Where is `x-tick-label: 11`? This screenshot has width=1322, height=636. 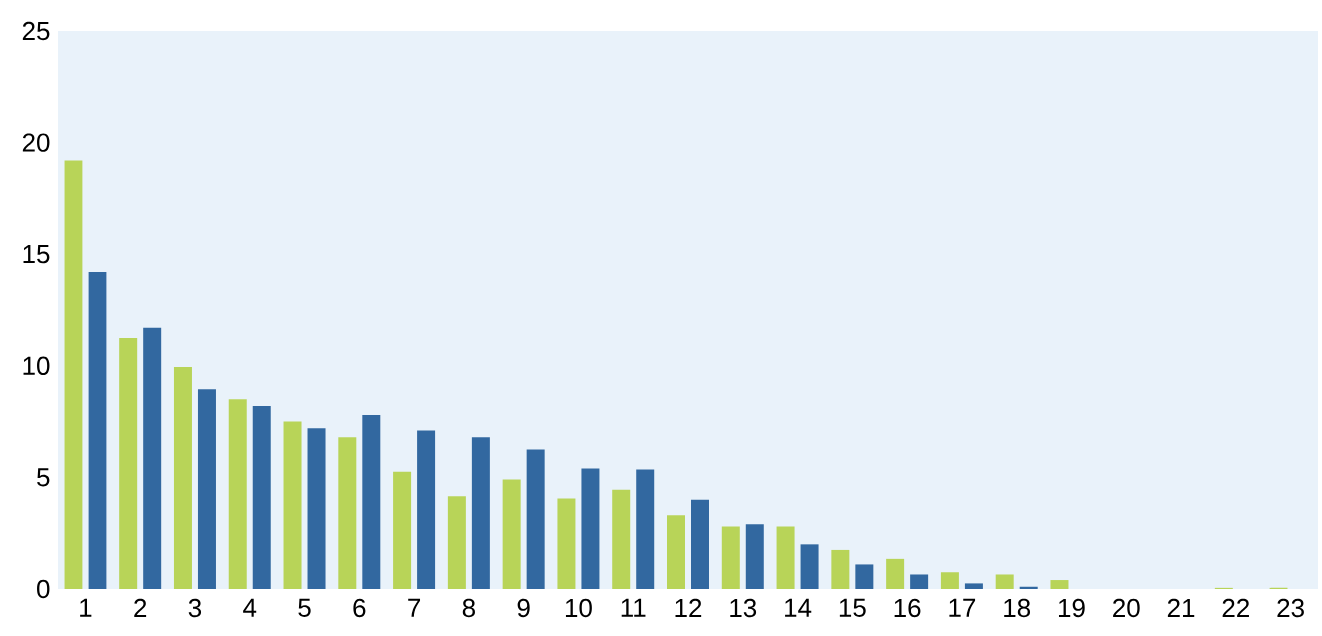 x-tick-label: 11 is located at coordinates (633, 607).